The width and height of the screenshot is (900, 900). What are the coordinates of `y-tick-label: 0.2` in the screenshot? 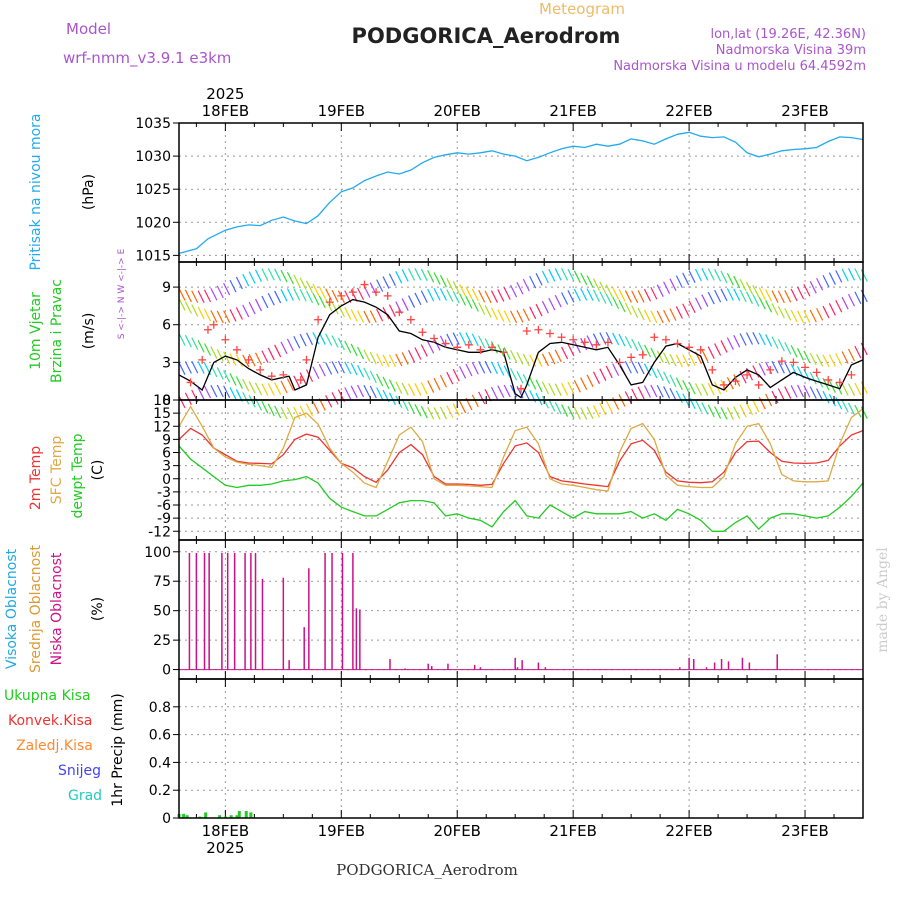 It's located at (160, 791).